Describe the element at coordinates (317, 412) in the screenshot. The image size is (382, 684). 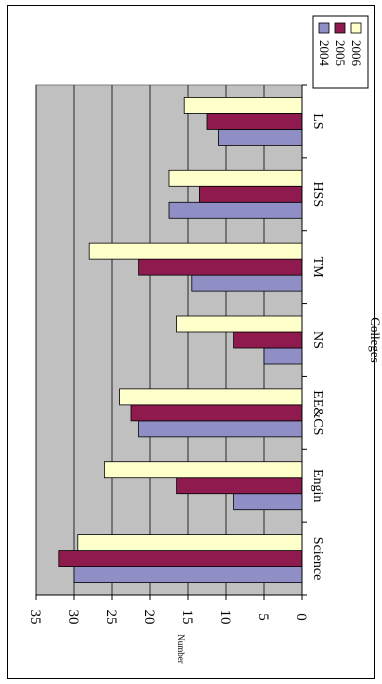
I see `category-label: EE&CS` at that location.